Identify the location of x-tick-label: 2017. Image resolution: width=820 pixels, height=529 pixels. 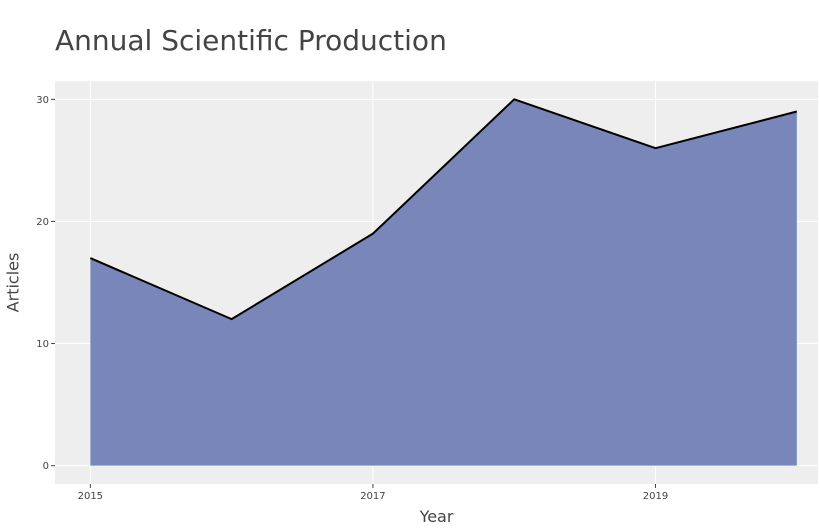
(372, 496).